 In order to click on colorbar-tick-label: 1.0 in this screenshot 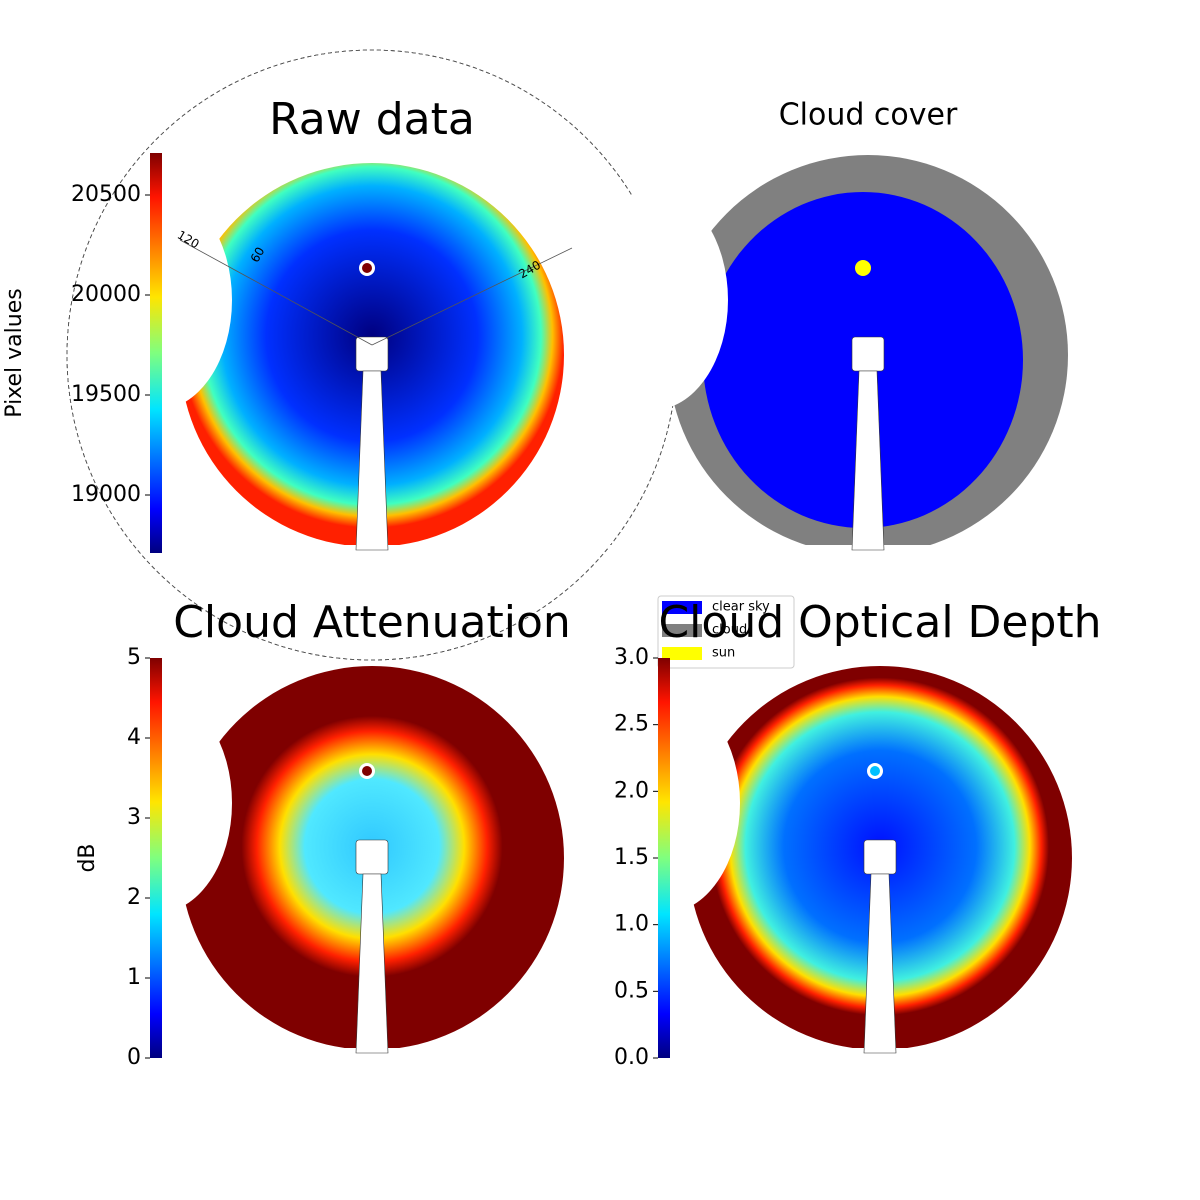, I will do `click(631, 924)`.